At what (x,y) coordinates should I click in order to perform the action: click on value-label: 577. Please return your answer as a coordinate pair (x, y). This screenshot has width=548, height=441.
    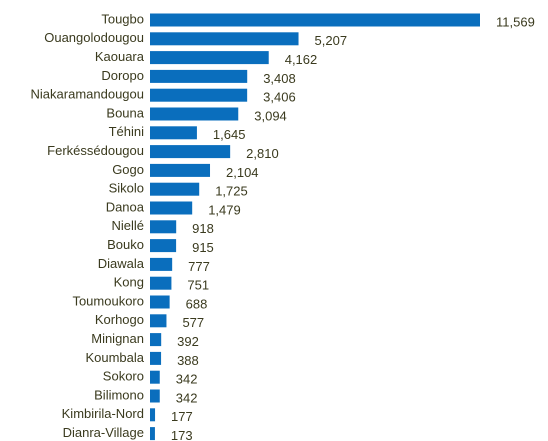
    Looking at the image, I should click on (193, 322).